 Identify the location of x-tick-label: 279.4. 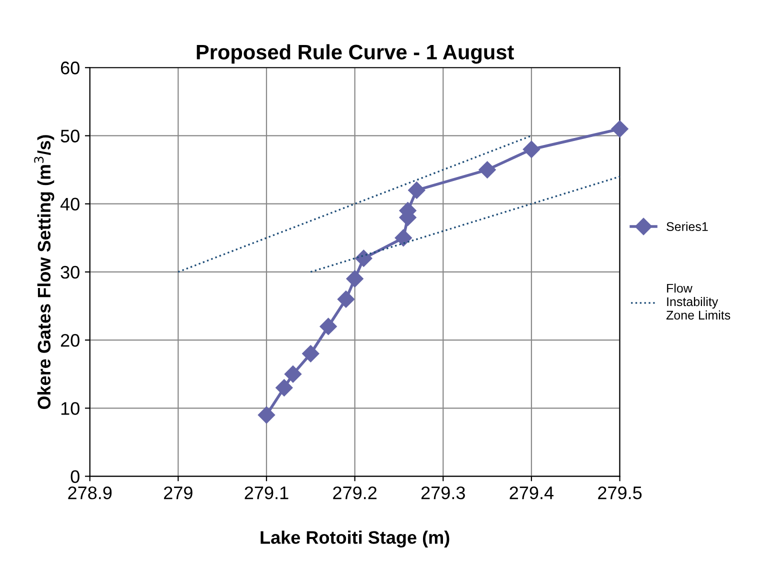
(532, 493).